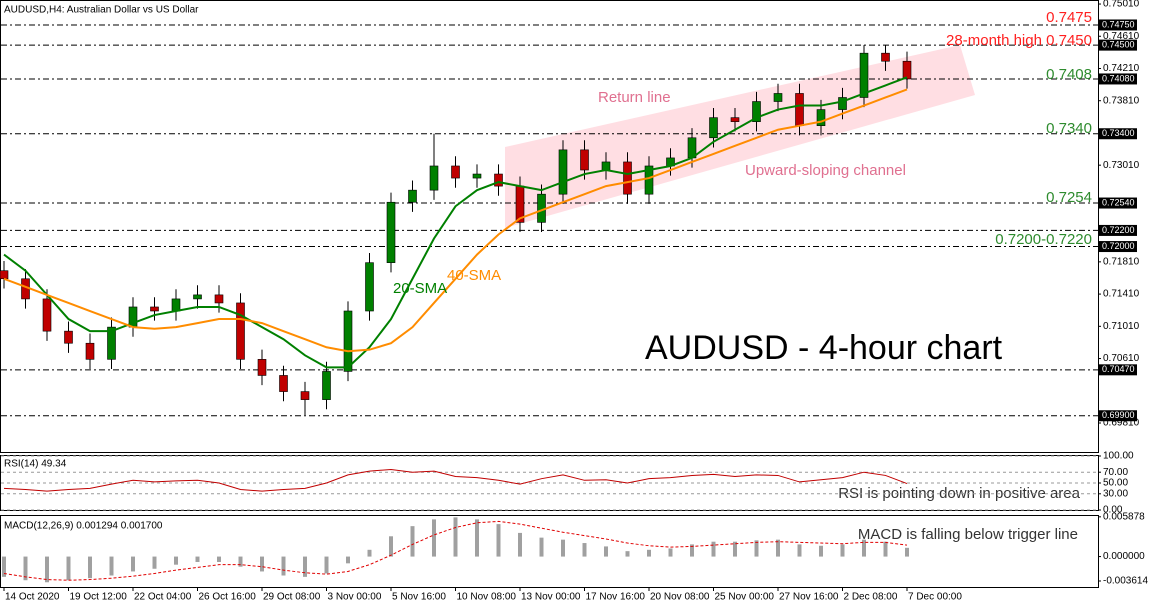  Describe the element at coordinates (1115, 483) in the screenshot. I see `y-tick-label: 50.00` at that location.